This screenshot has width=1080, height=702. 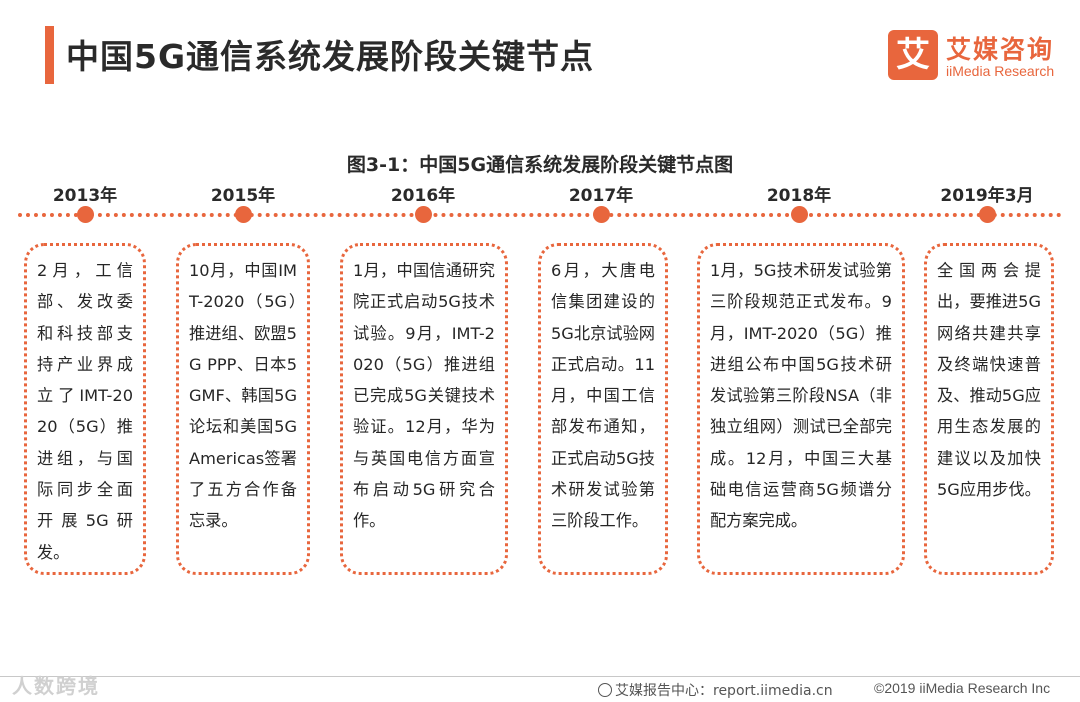 What do you see at coordinates (243, 196) in the screenshot?
I see `year-label: 2015年` at bounding box center [243, 196].